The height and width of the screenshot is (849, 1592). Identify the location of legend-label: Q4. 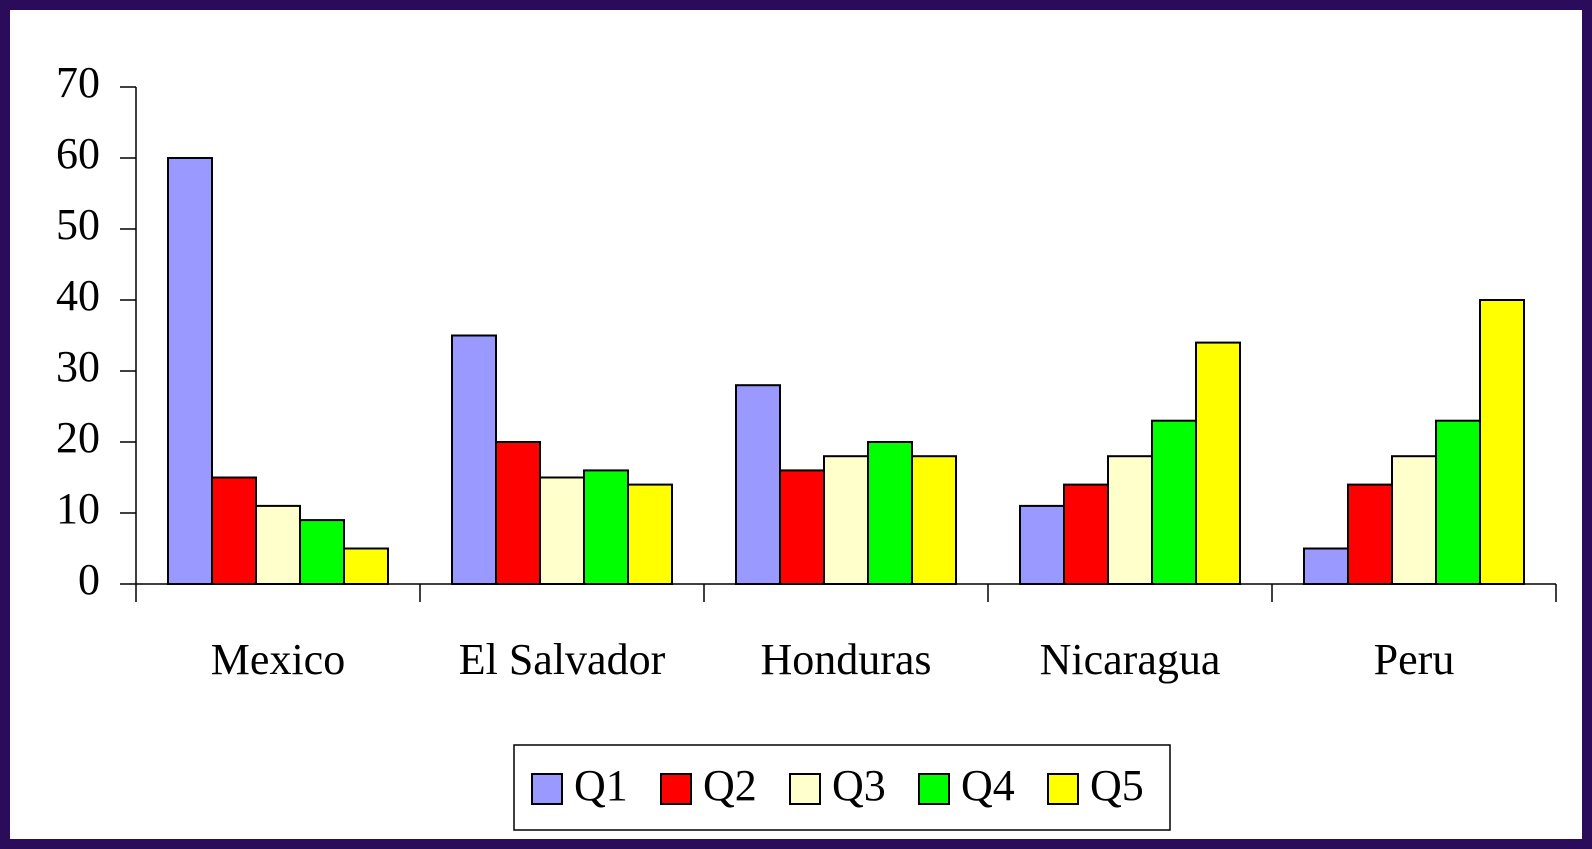
(988, 785).